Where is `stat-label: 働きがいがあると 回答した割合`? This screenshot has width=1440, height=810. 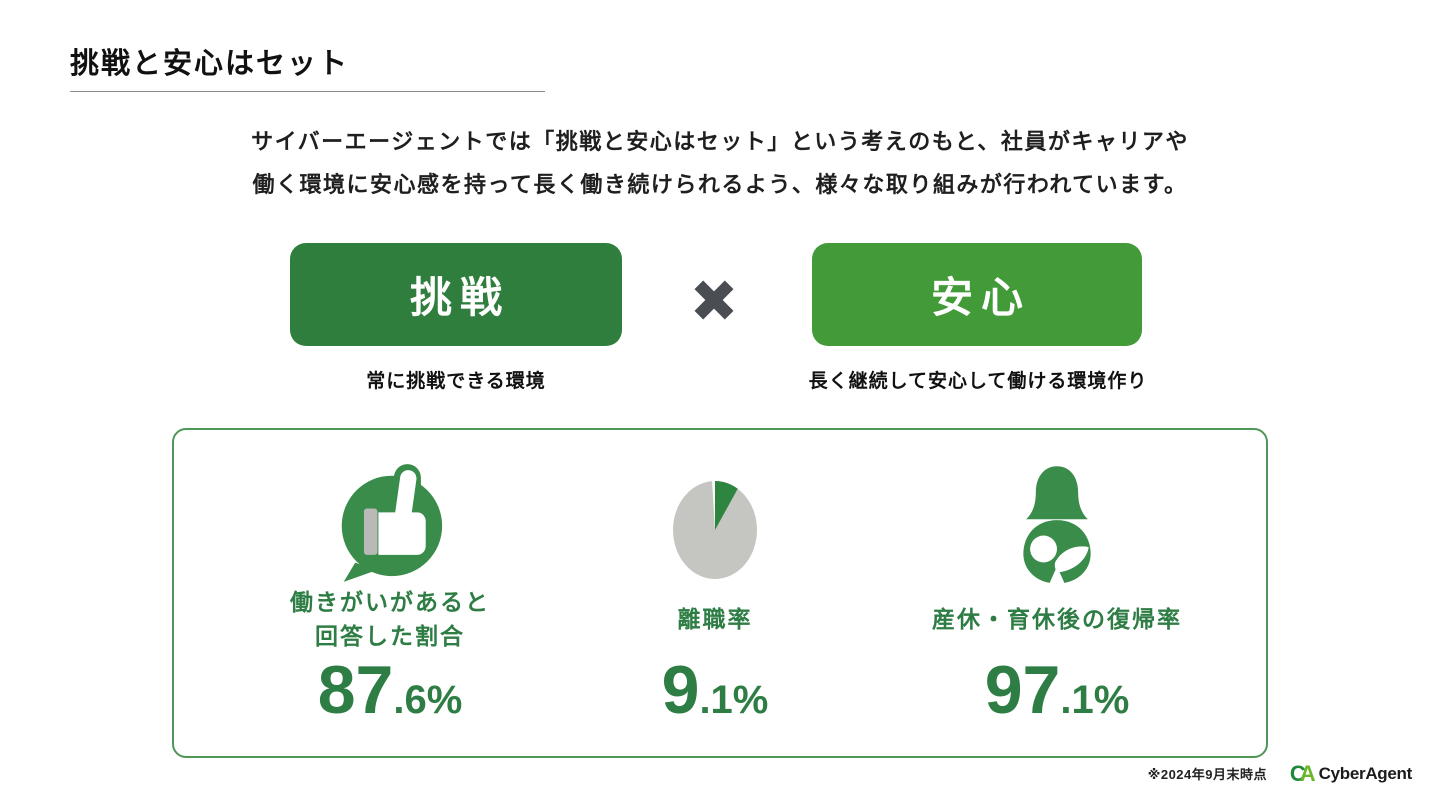
stat-label: 働きがいがあると 回答した割合 is located at coordinates (390, 619).